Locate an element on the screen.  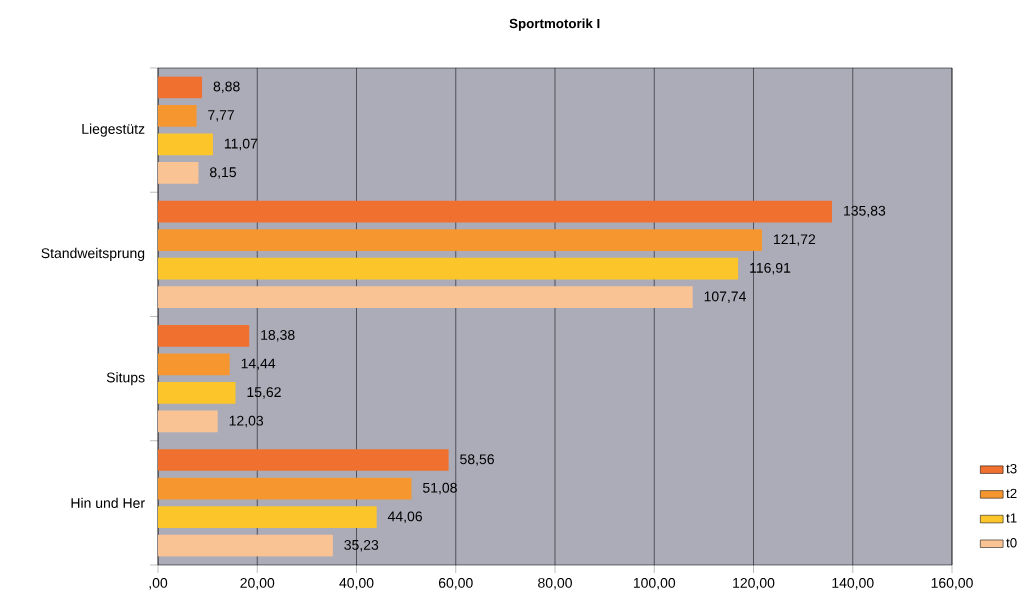
x-tick-label: 20,00 is located at coordinates (257, 583).